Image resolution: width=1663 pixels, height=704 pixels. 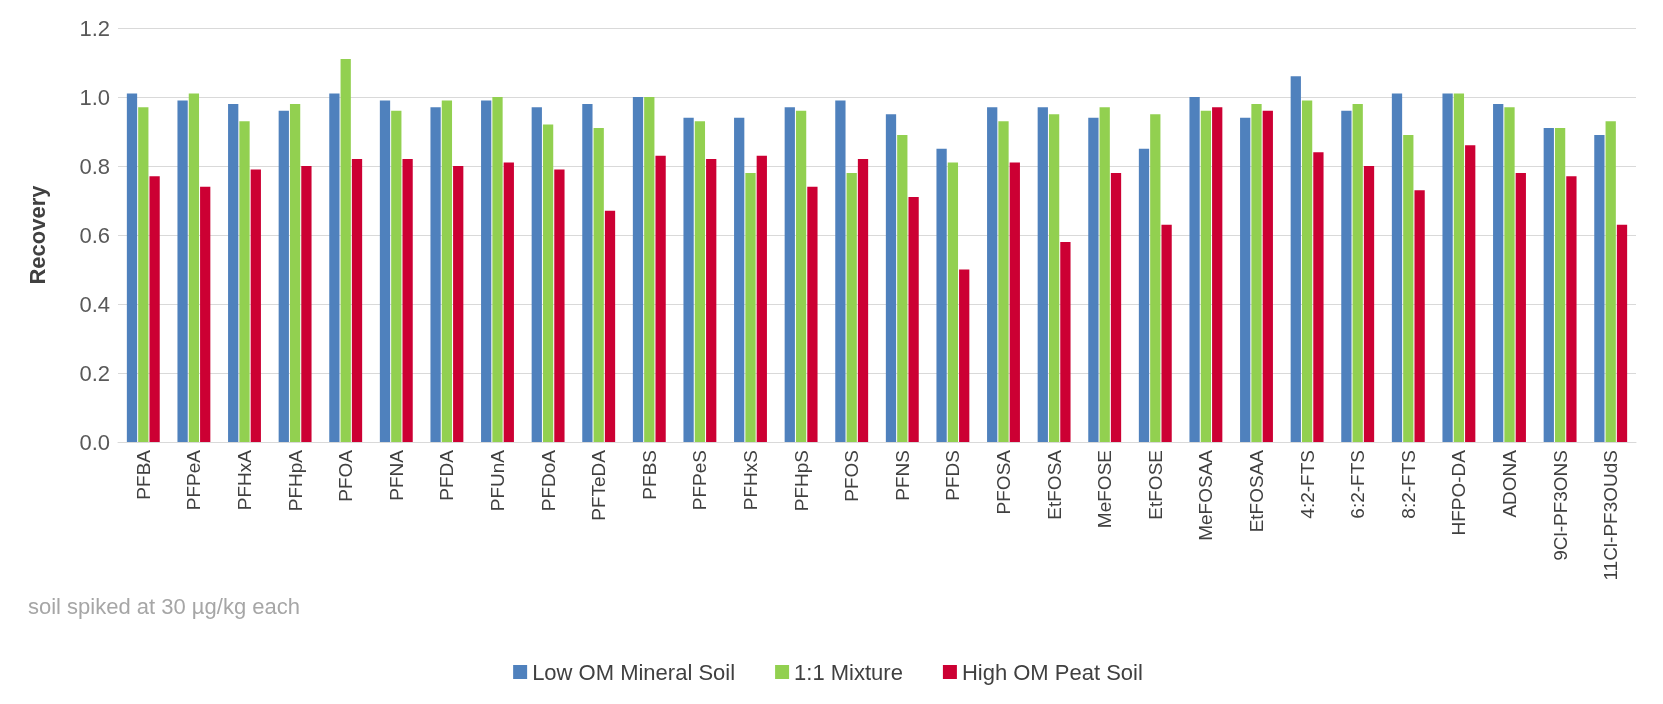 I want to click on y-tick-label: 0.2, so click(x=94, y=373).